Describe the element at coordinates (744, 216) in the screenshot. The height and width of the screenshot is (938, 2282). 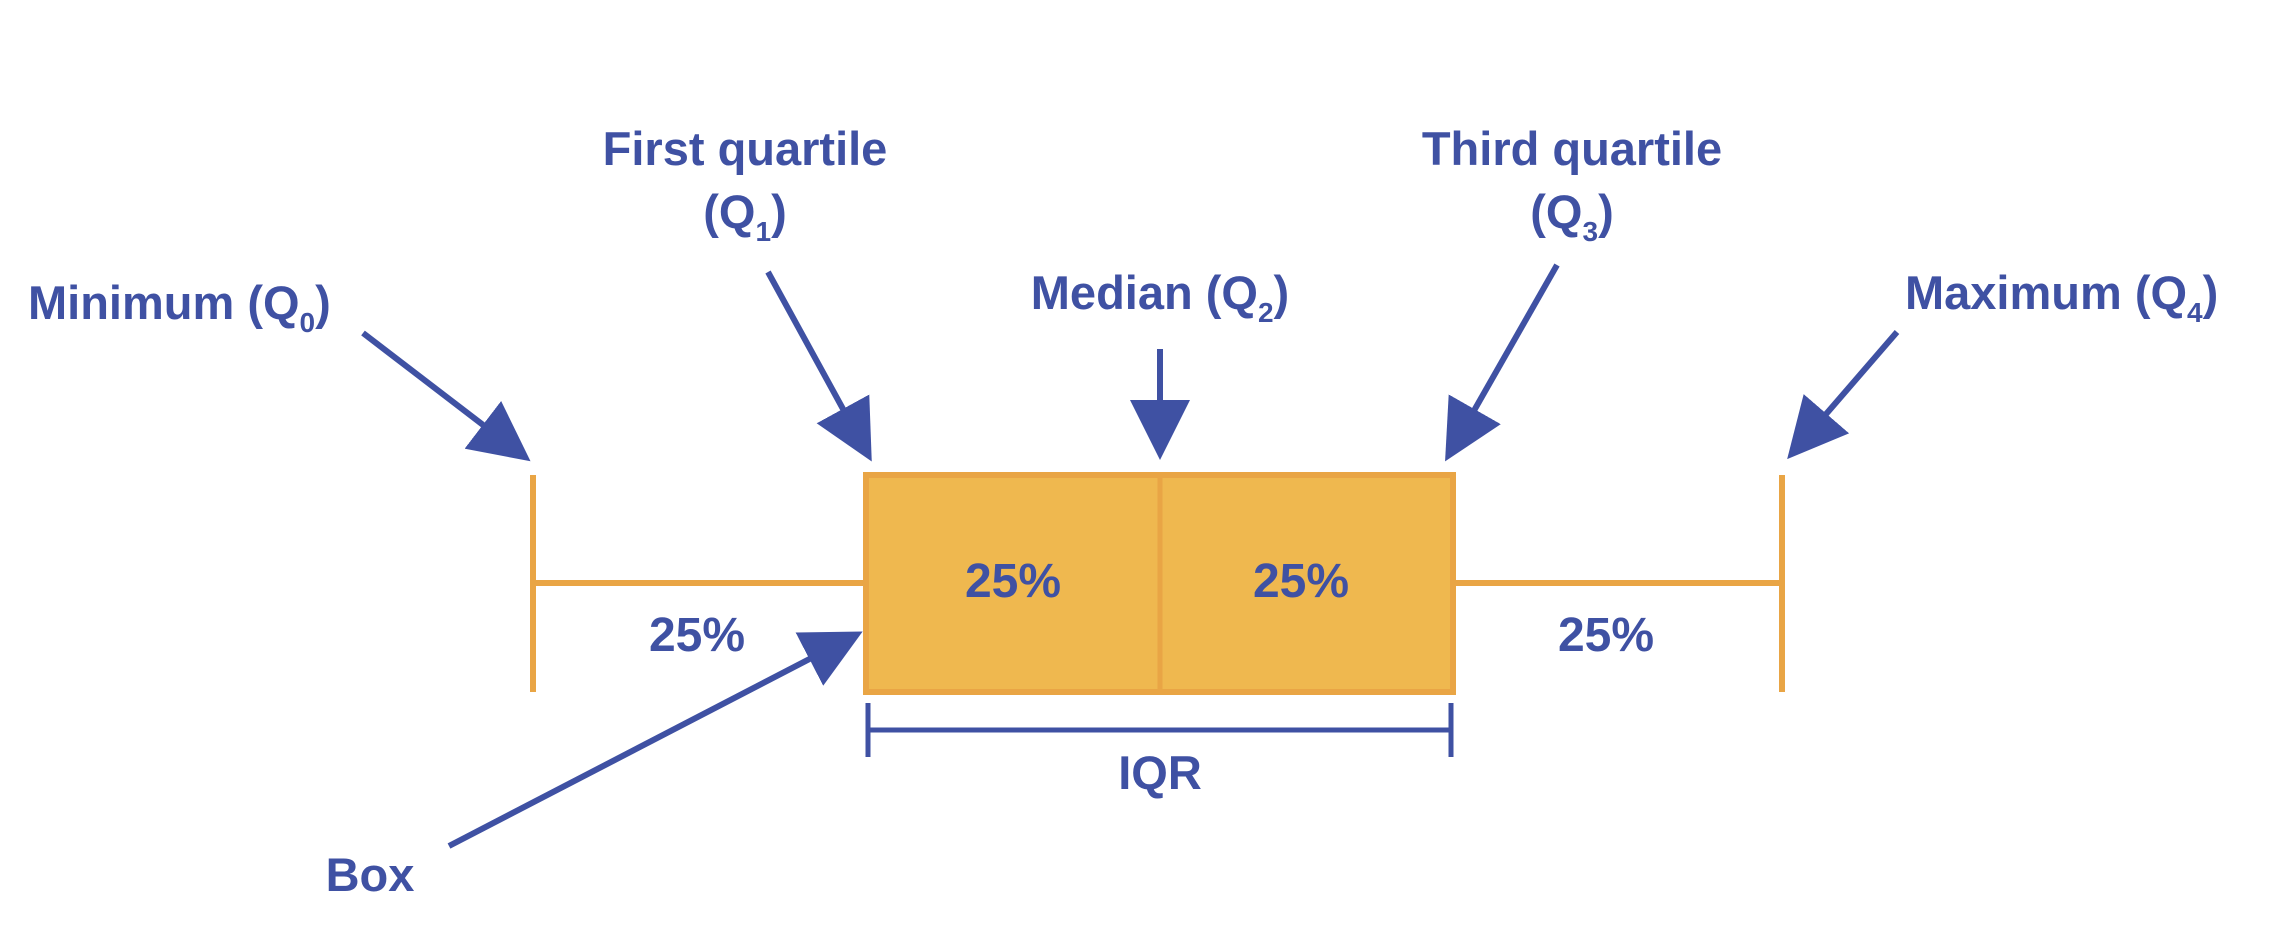
I see `first-quartile-label-line2: (Q1)` at that location.